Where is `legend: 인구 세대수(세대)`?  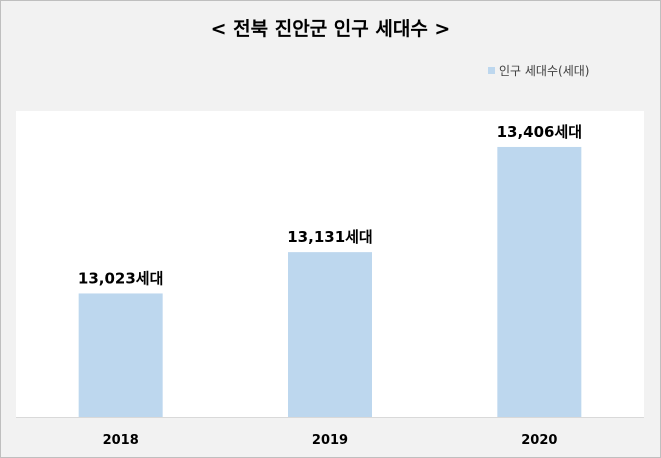
legend: 인구 세대수(세대) is located at coordinates (538, 70).